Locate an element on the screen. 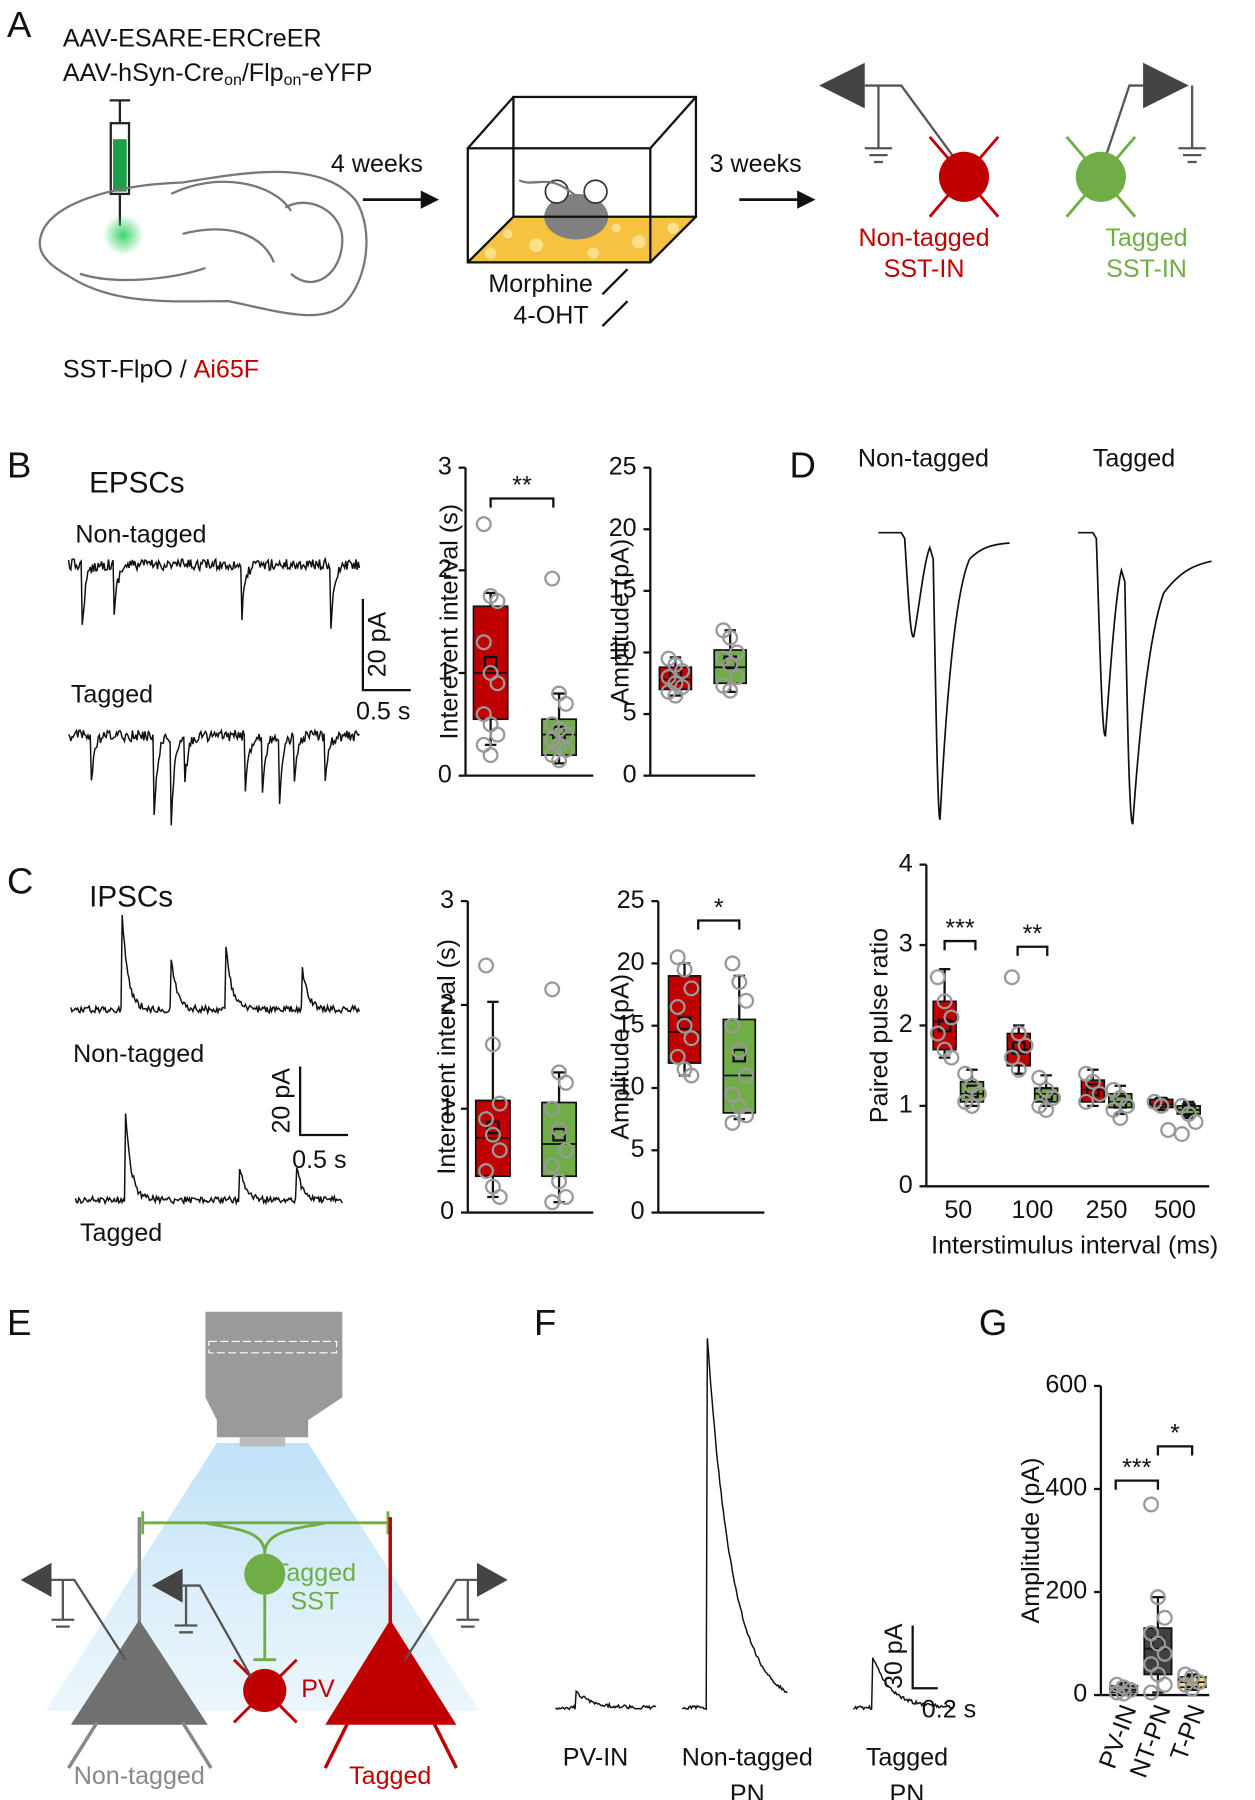 This screenshot has width=1255, height=1800. panel-label: D is located at coordinates (802, 464).